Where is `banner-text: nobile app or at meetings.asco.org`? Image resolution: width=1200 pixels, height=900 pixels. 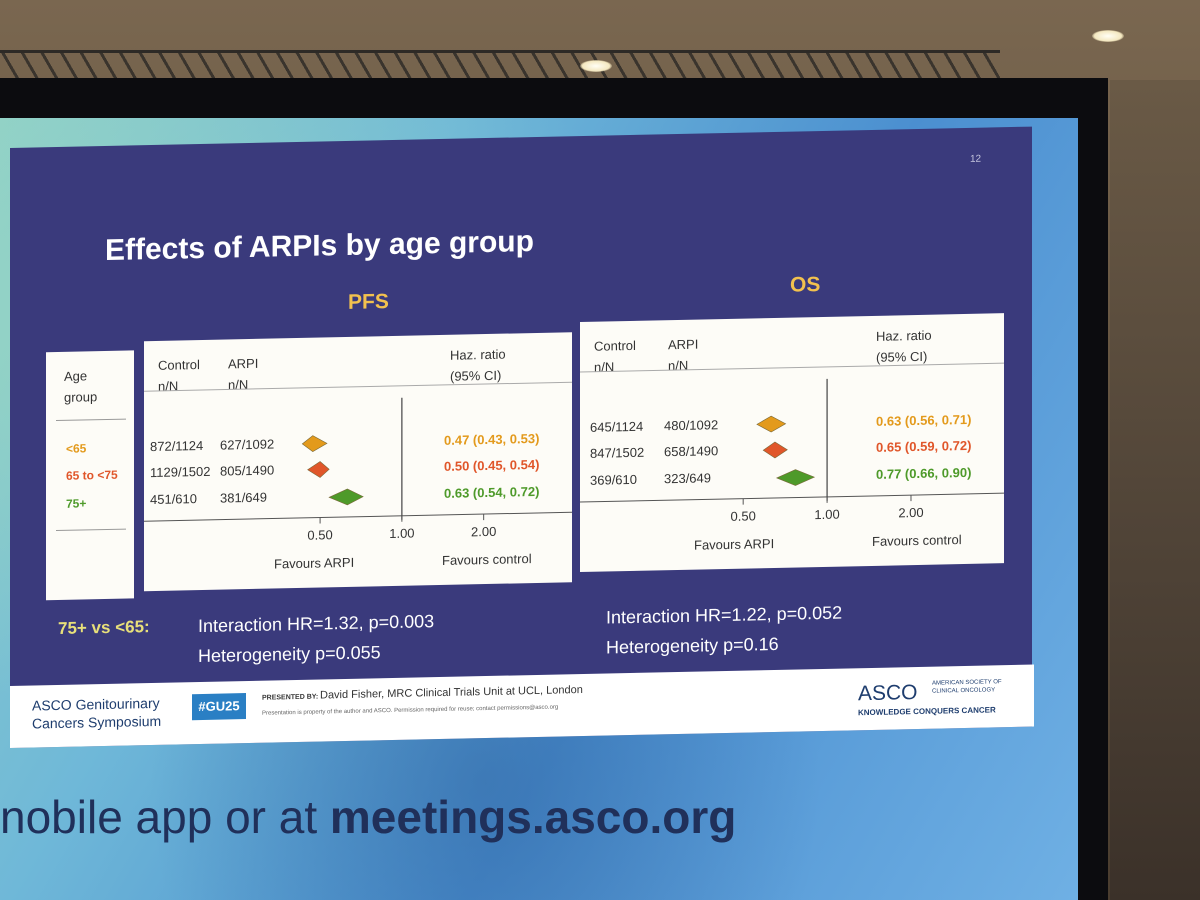
banner-text: nobile app or at meetings.asco.org is located at coordinates (368, 817).